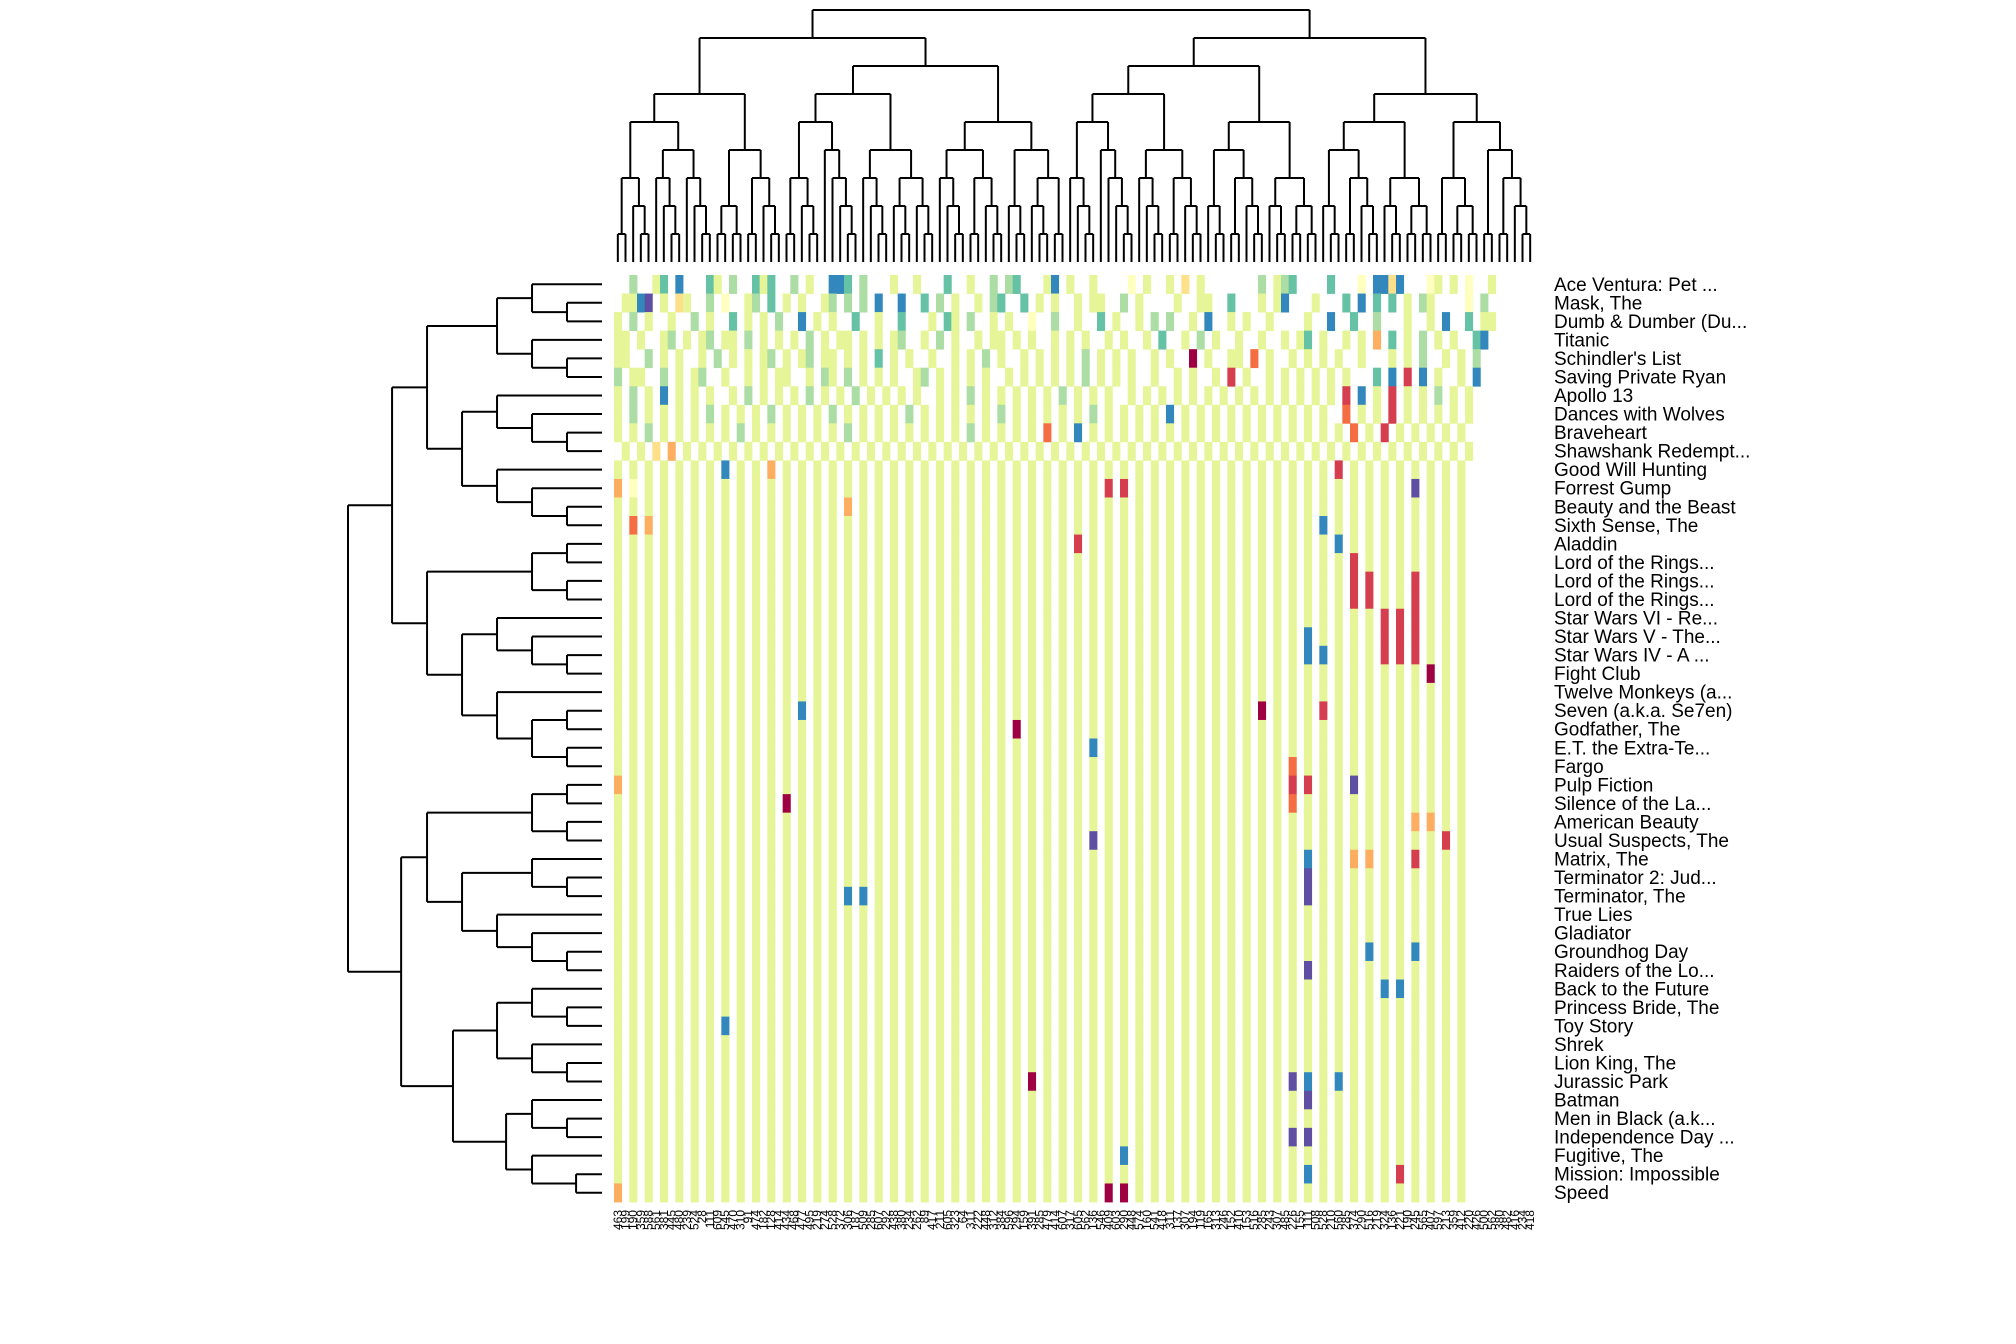  Describe the element at coordinates (1109, 1220) in the screenshot. I see `column-label: 409` at that location.